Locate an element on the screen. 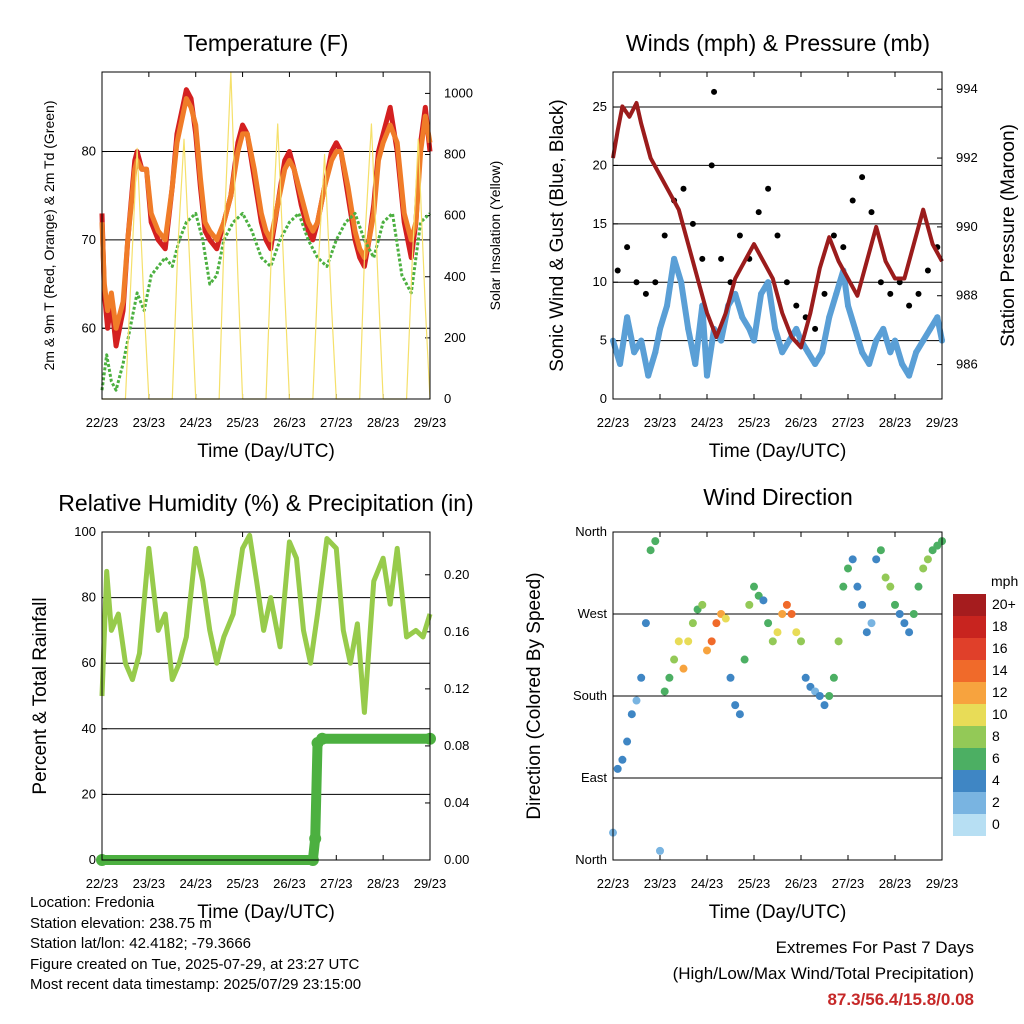  panel1-x-tick-label: 26/23 is located at coordinates (289, 422).